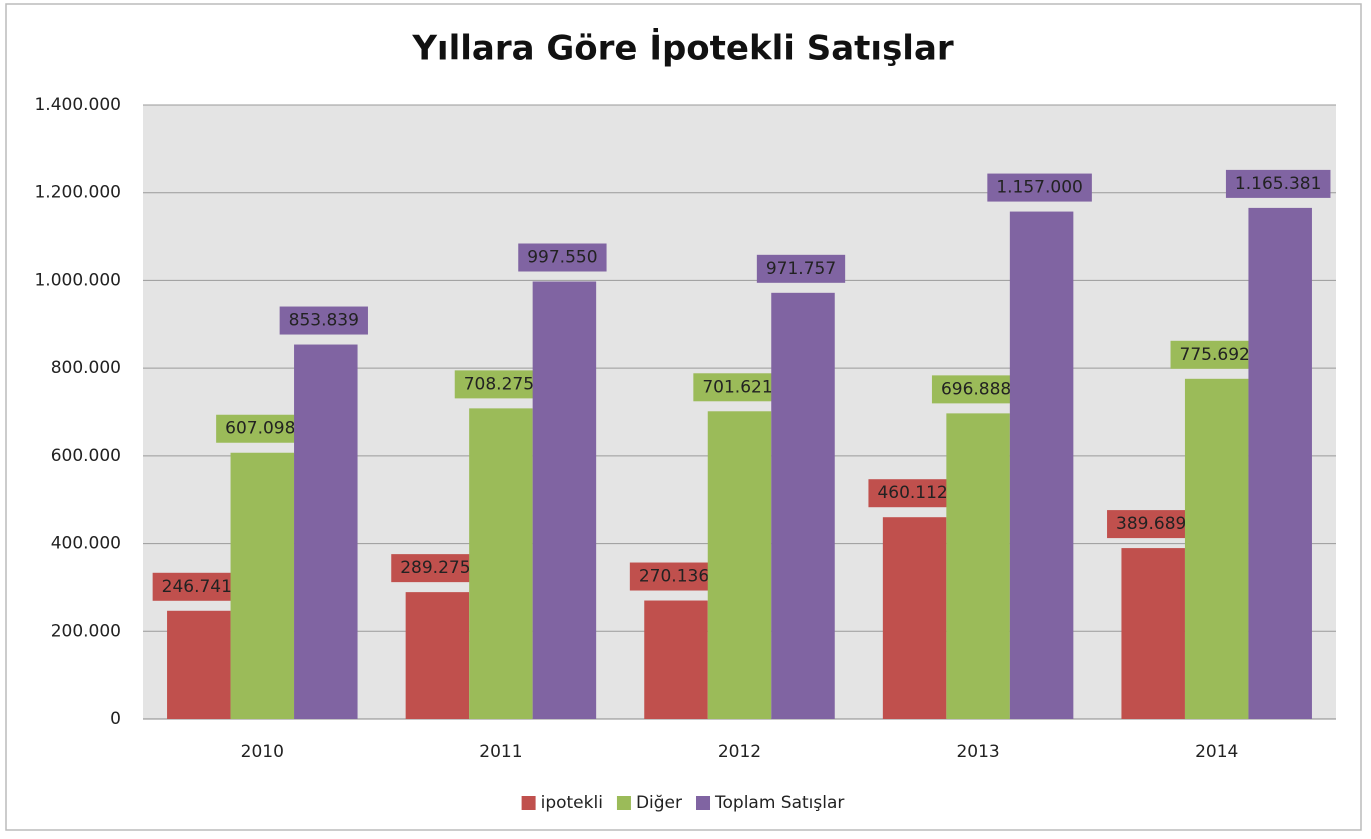  What do you see at coordinates (262, 752) in the screenshot?
I see `x-tick-label: 2010` at bounding box center [262, 752].